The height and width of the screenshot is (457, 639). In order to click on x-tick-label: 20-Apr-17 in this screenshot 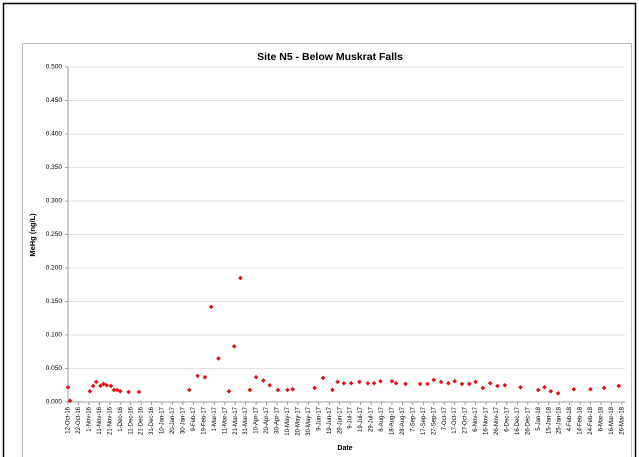, I will do `click(267, 419)`.